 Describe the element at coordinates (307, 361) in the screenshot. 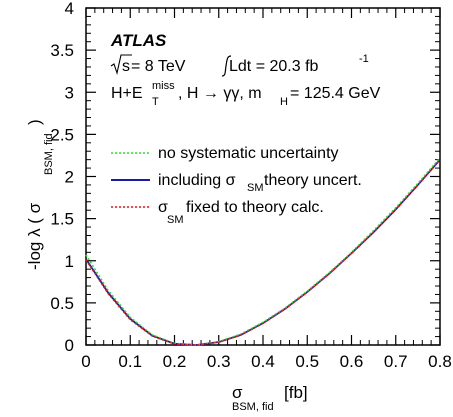

I see `x-tick-label: 0.5` at that location.